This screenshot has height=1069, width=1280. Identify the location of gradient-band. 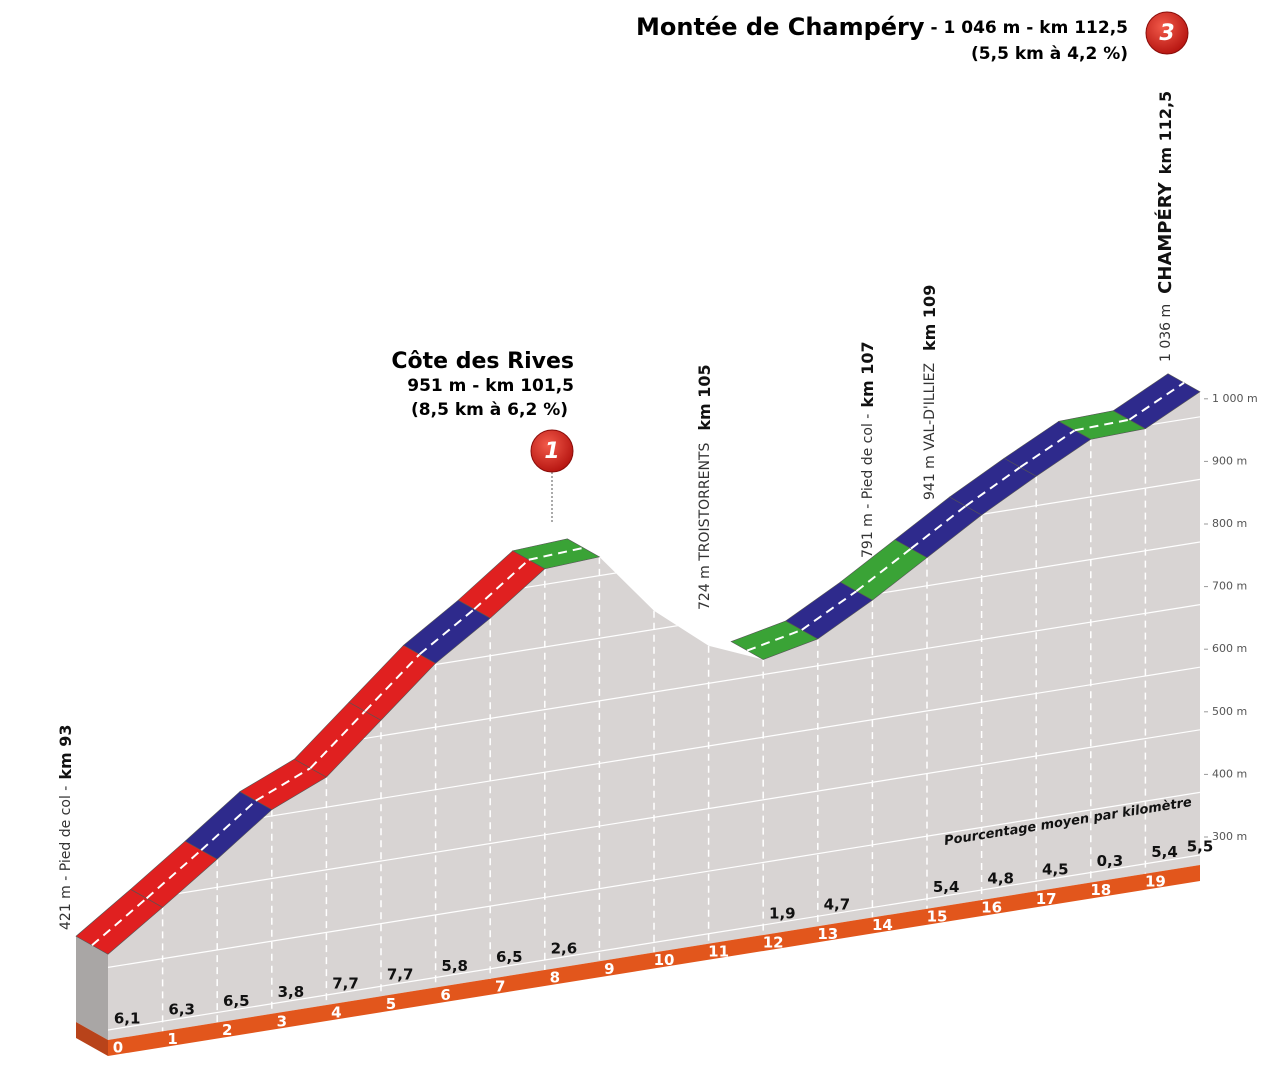
(556, 554).